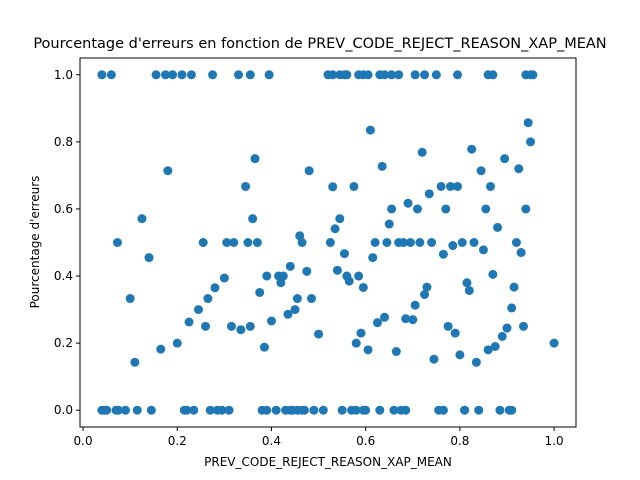 The height and width of the screenshot is (480, 640). I want to click on y-tick-label: 0.4, so click(63, 276).